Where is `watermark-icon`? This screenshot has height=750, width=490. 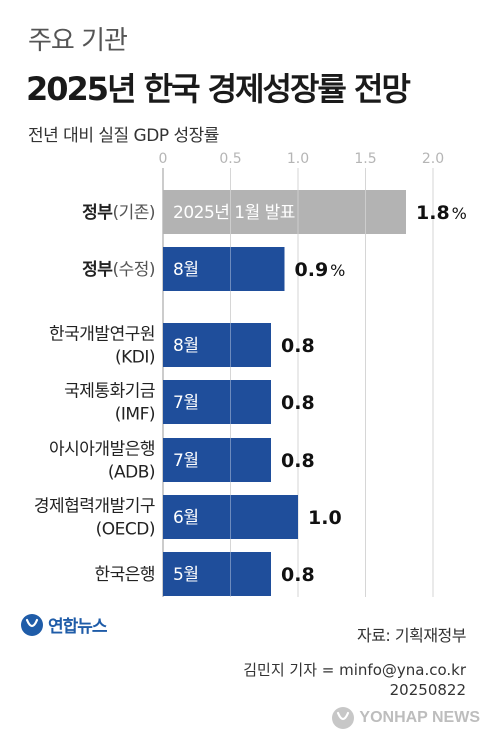
watermark-icon is located at coordinates (343, 718).